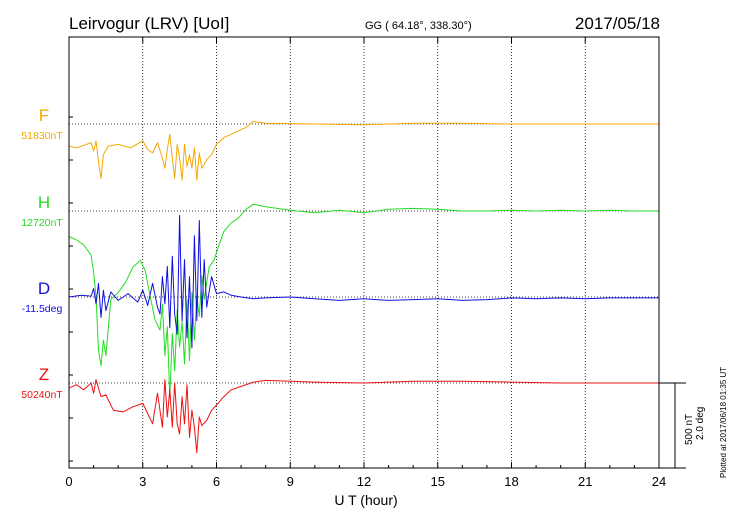 This screenshot has width=730, height=520. Describe the element at coordinates (42, 223) in the screenshot. I see `series-baseline-H: 12720nT` at that location.